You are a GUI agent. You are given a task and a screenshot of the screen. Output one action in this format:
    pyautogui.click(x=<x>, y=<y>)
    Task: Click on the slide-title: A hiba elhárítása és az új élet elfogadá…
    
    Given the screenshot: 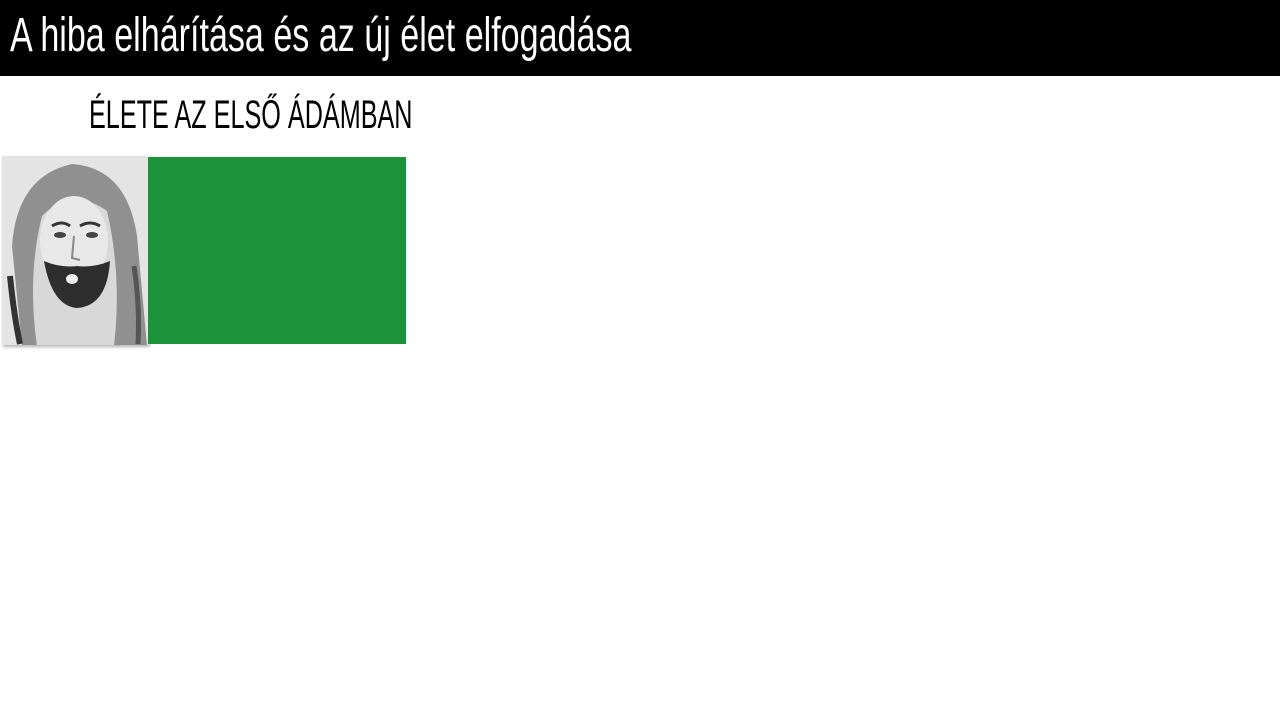 What is the action you would take?
    pyautogui.click(x=321, y=35)
    